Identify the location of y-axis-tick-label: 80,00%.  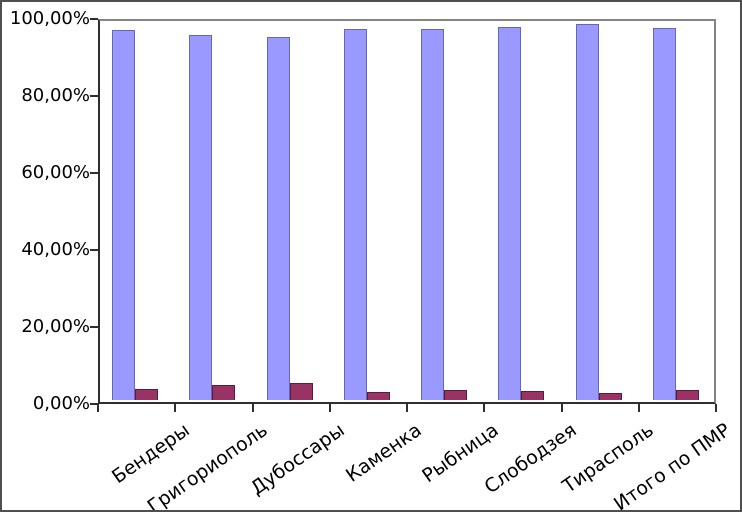
(55, 95).